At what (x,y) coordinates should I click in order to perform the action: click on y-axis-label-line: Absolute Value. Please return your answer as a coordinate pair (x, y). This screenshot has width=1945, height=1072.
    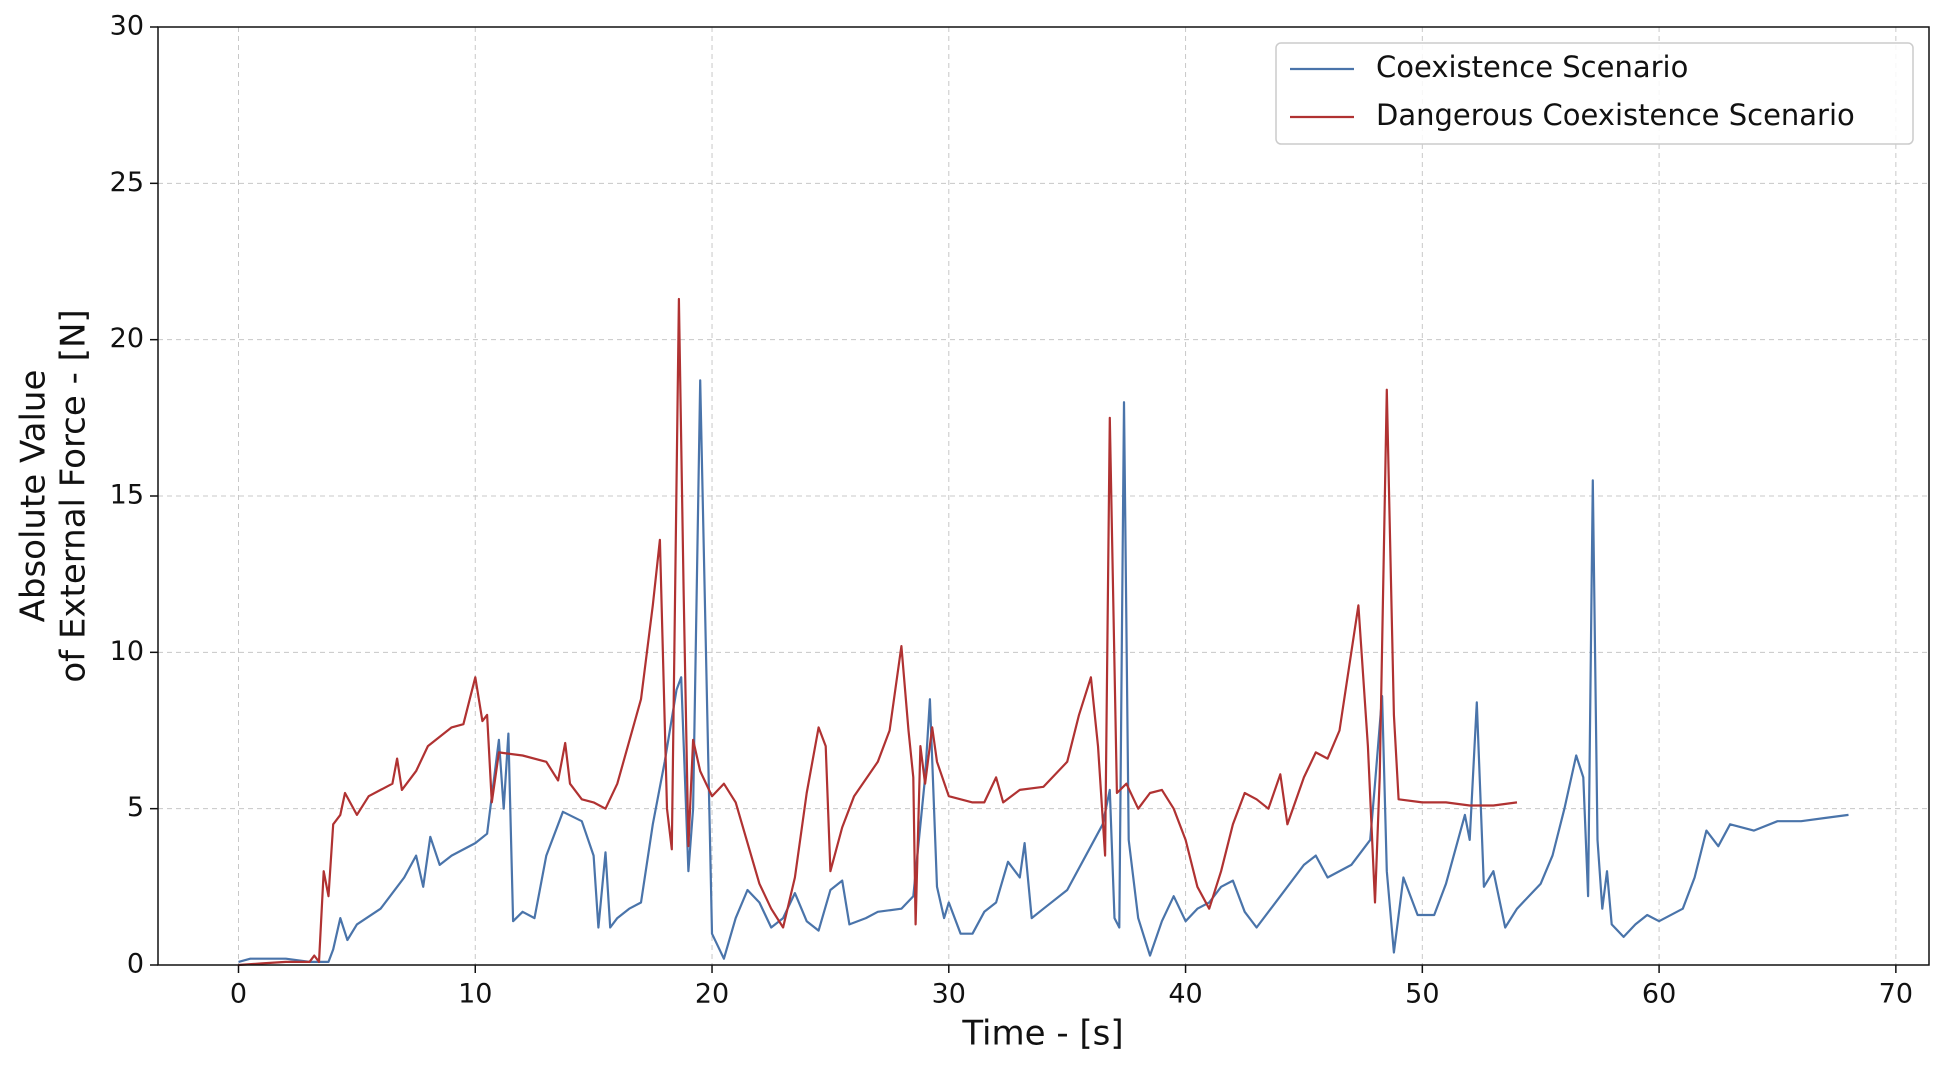
    Looking at the image, I should click on (34, 496).